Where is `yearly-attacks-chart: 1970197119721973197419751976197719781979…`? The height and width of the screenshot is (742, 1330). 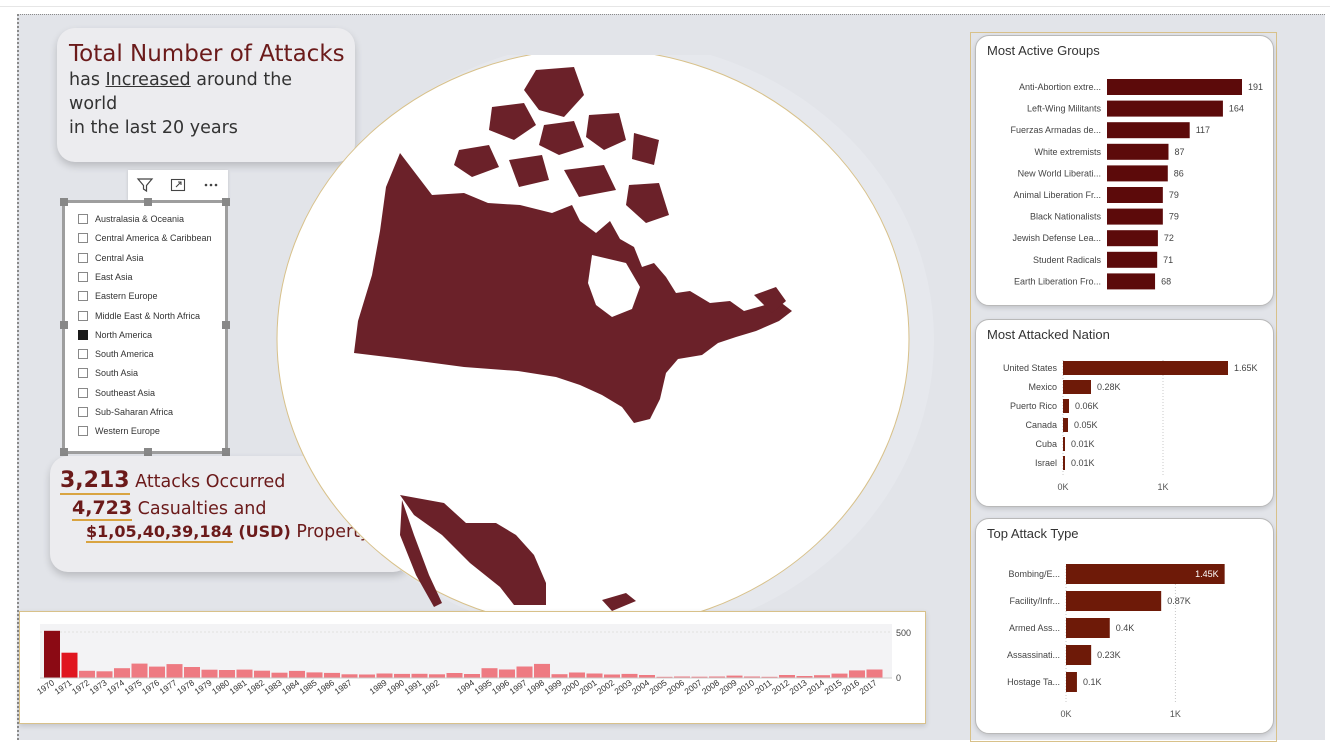
yearly-attacks-chart: 1970197119721973197419751976197719781979… is located at coordinates (473, 660).